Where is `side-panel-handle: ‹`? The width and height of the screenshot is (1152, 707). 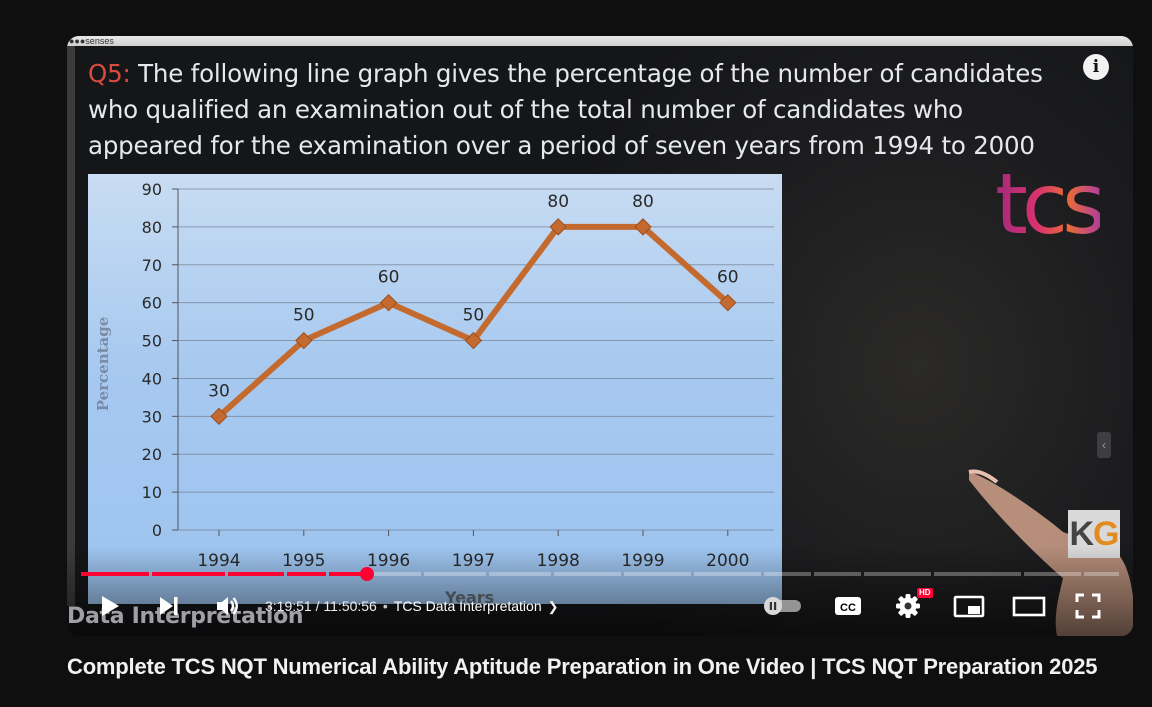
side-panel-handle: ‹ is located at coordinates (1104, 445).